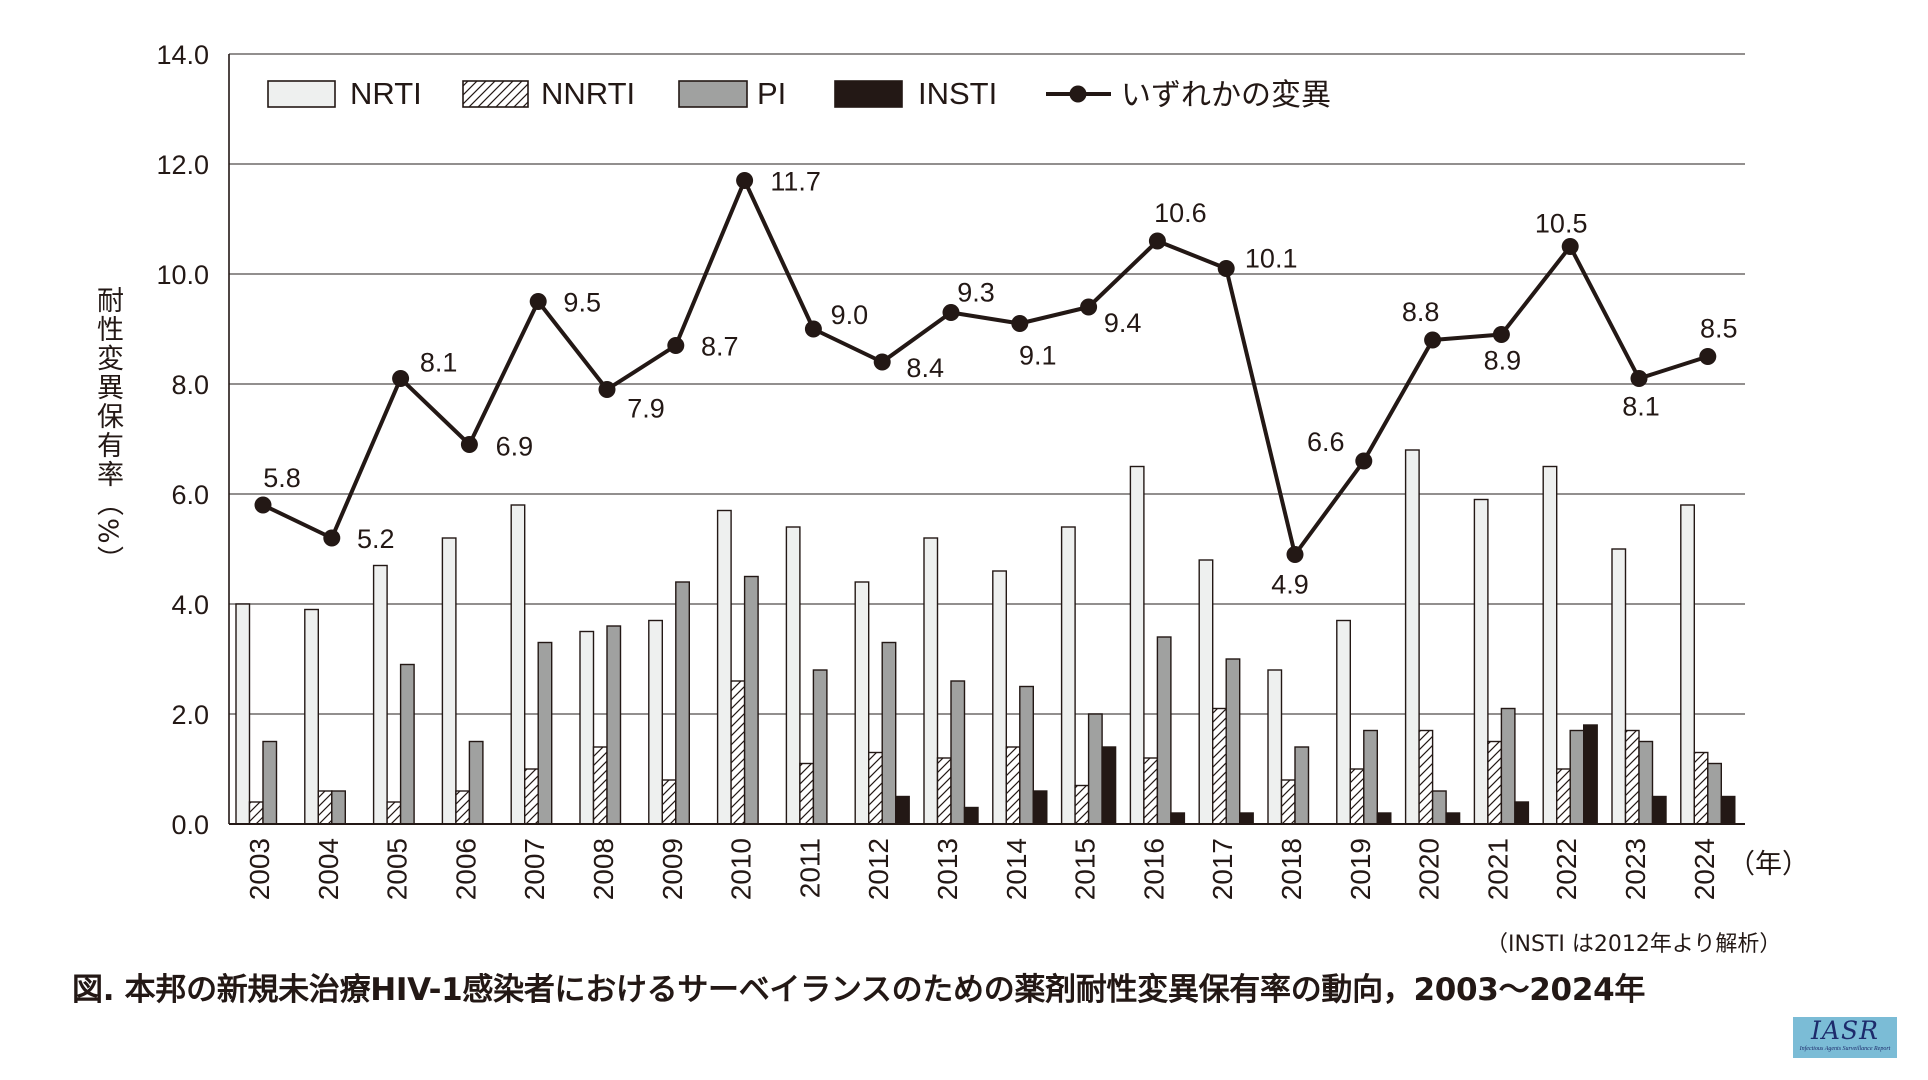  I want to click on y-tick-label: 0.0, so click(190, 825).